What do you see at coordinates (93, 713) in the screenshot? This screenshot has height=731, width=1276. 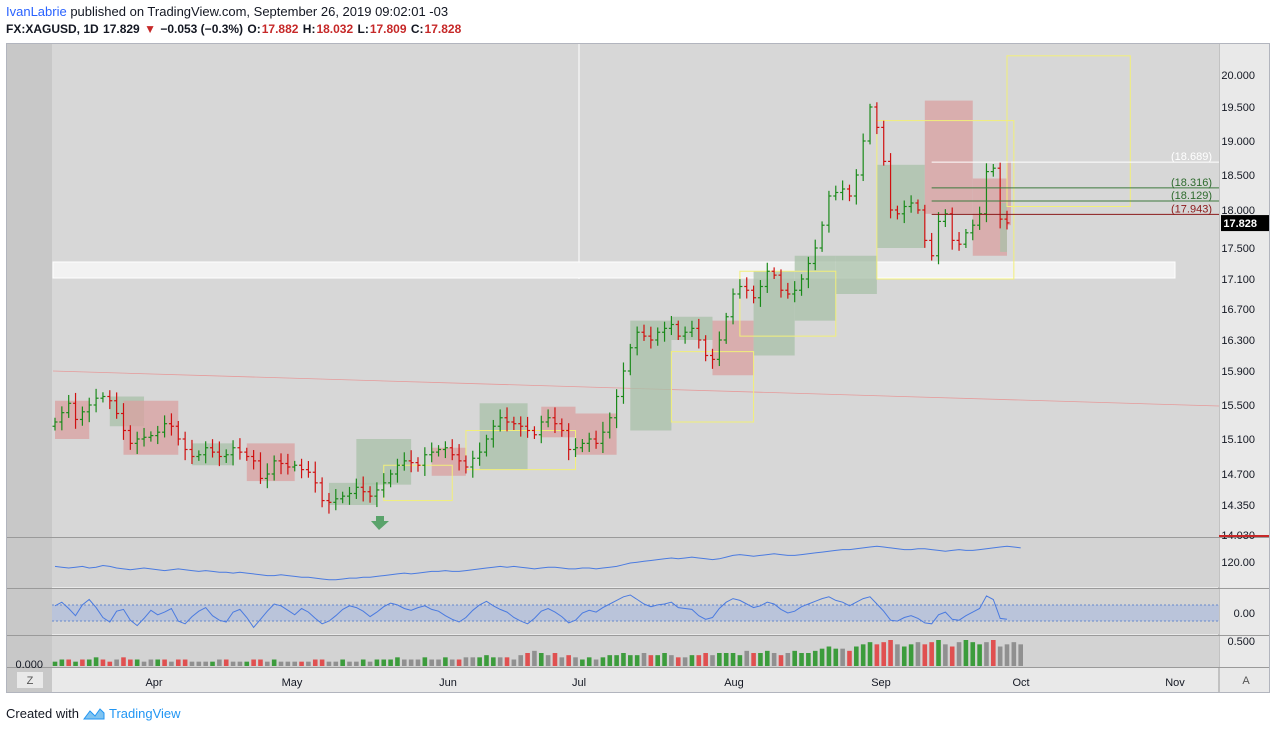 I see `footer: Created with TradingView` at bounding box center [93, 713].